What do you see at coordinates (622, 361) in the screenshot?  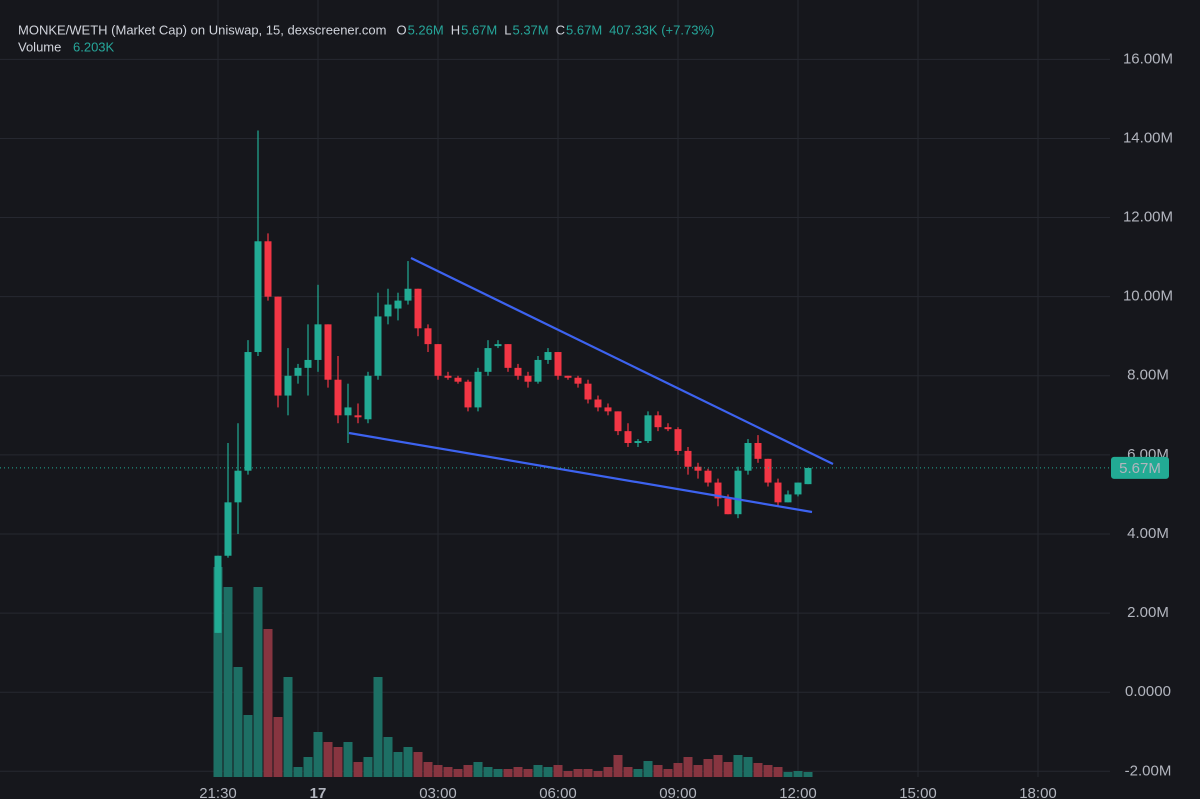 I see `trend-line-upper` at bounding box center [622, 361].